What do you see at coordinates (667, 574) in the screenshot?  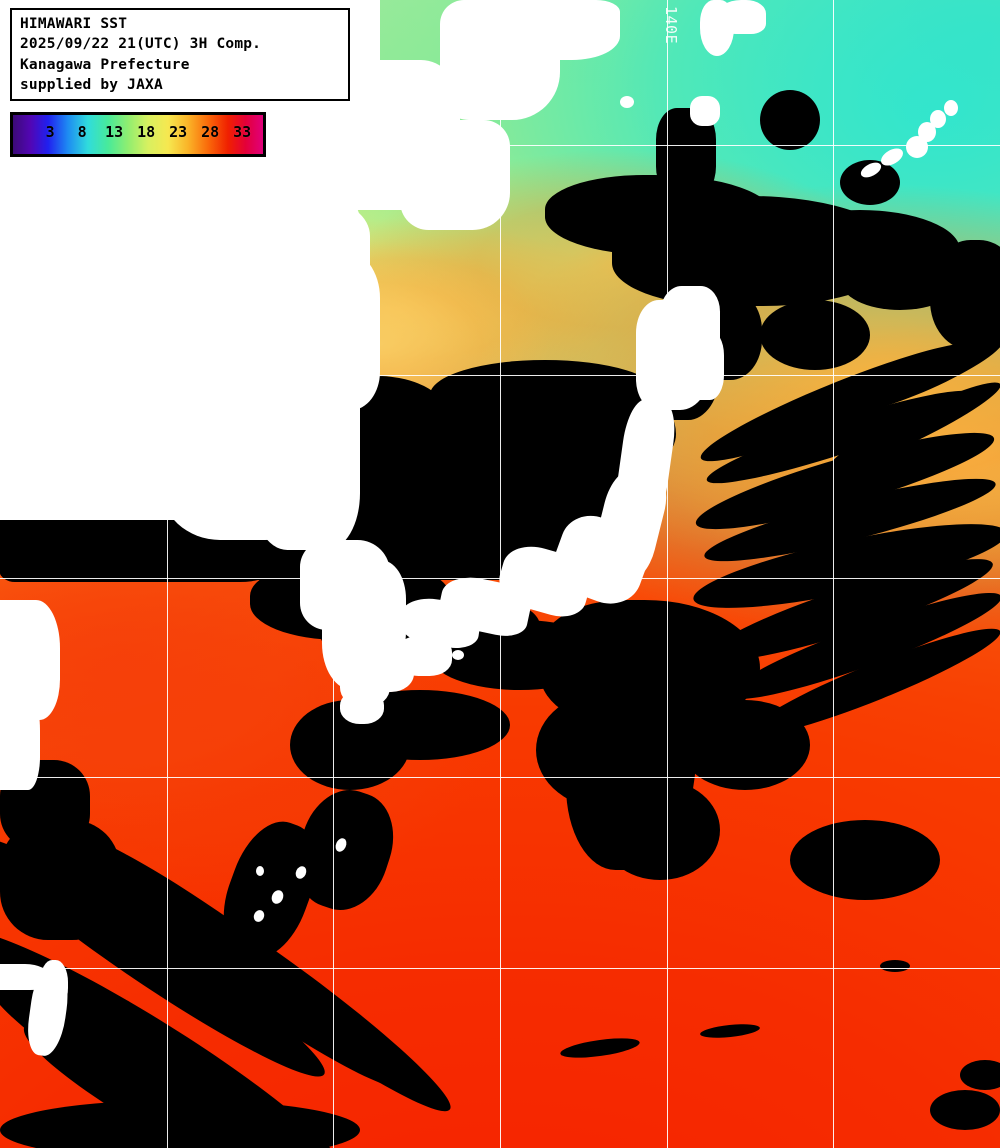 I see `grid-line-vertical-140e` at bounding box center [667, 574].